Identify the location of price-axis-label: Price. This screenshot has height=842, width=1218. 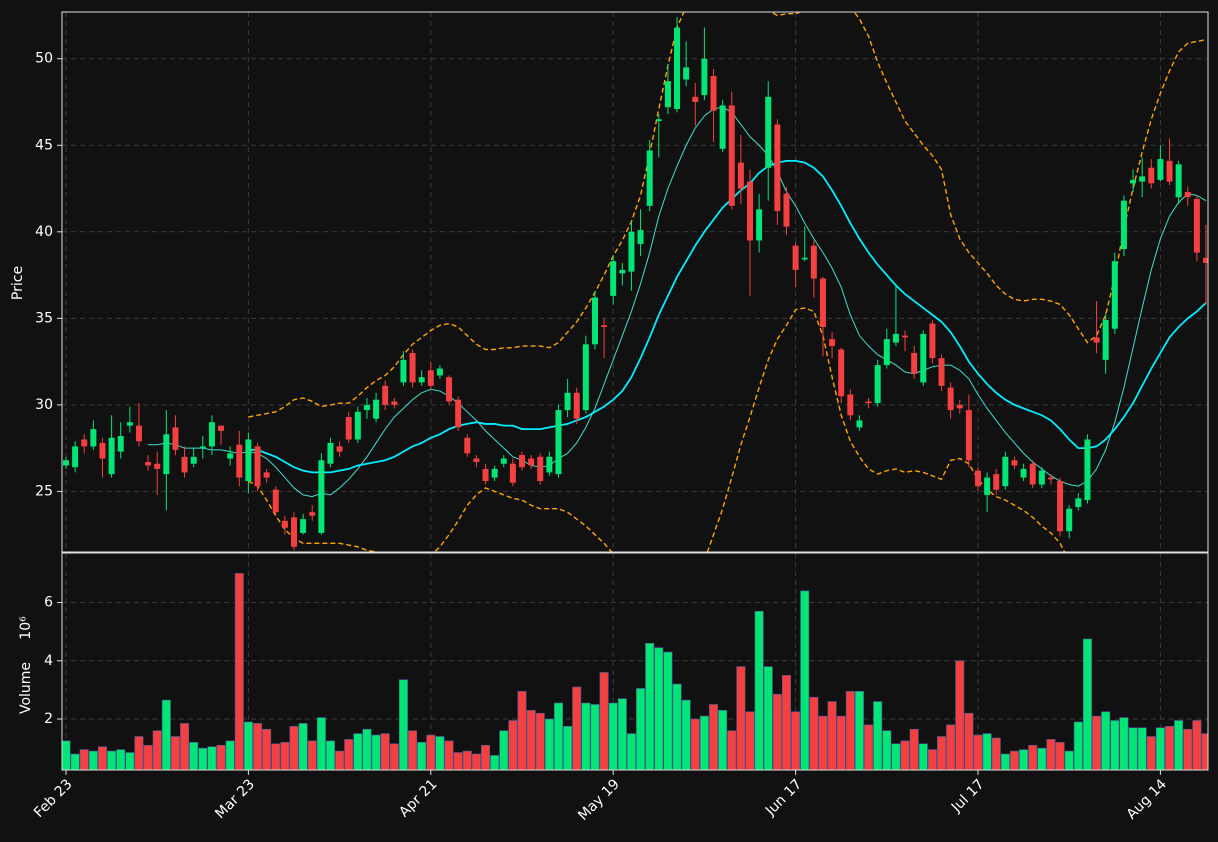
(18, 283).